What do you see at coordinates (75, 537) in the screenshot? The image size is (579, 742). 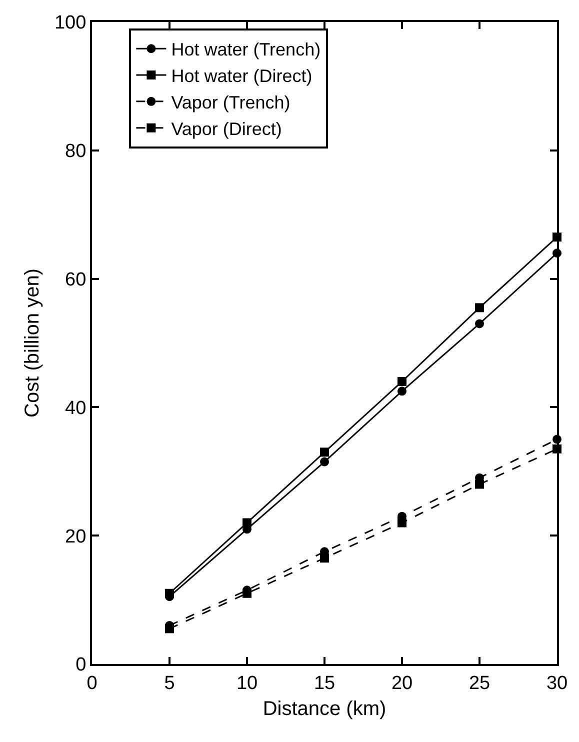 I see `y-tick-label: 20` at bounding box center [75, 537].